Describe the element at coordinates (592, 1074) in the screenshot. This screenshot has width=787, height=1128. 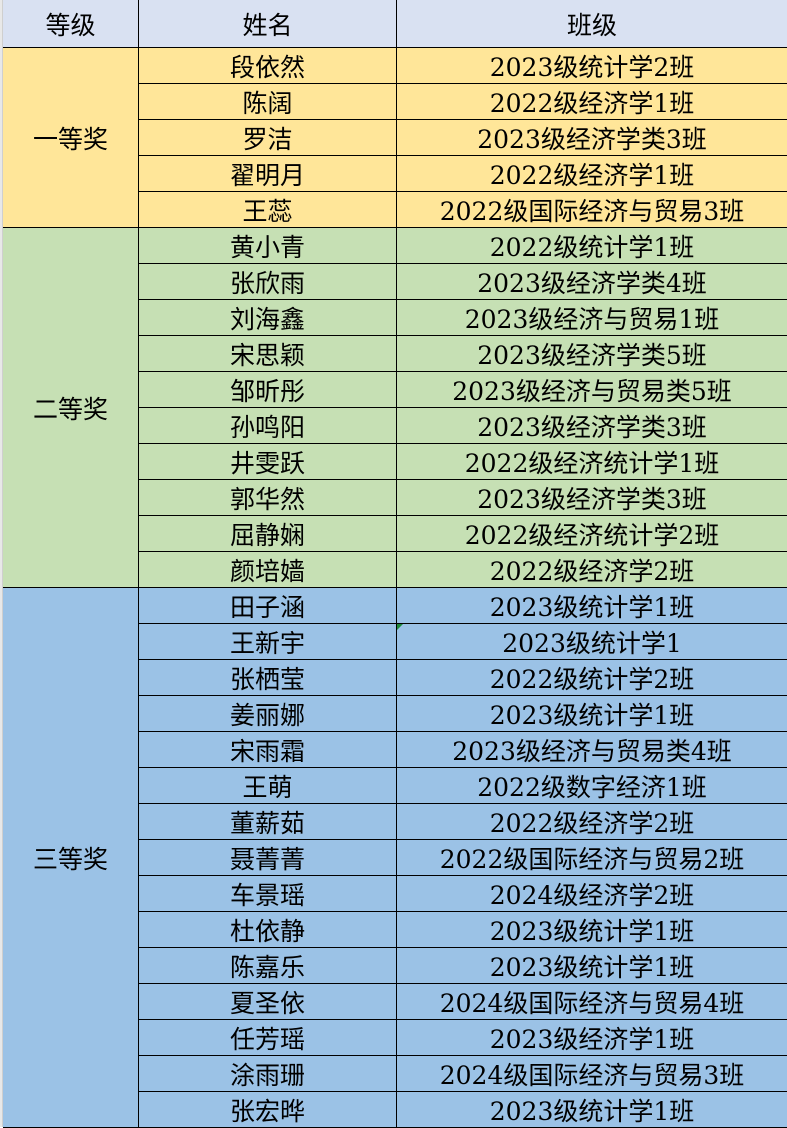
I see `class-cell: 2024级国际经济与贸易3班` at that location.